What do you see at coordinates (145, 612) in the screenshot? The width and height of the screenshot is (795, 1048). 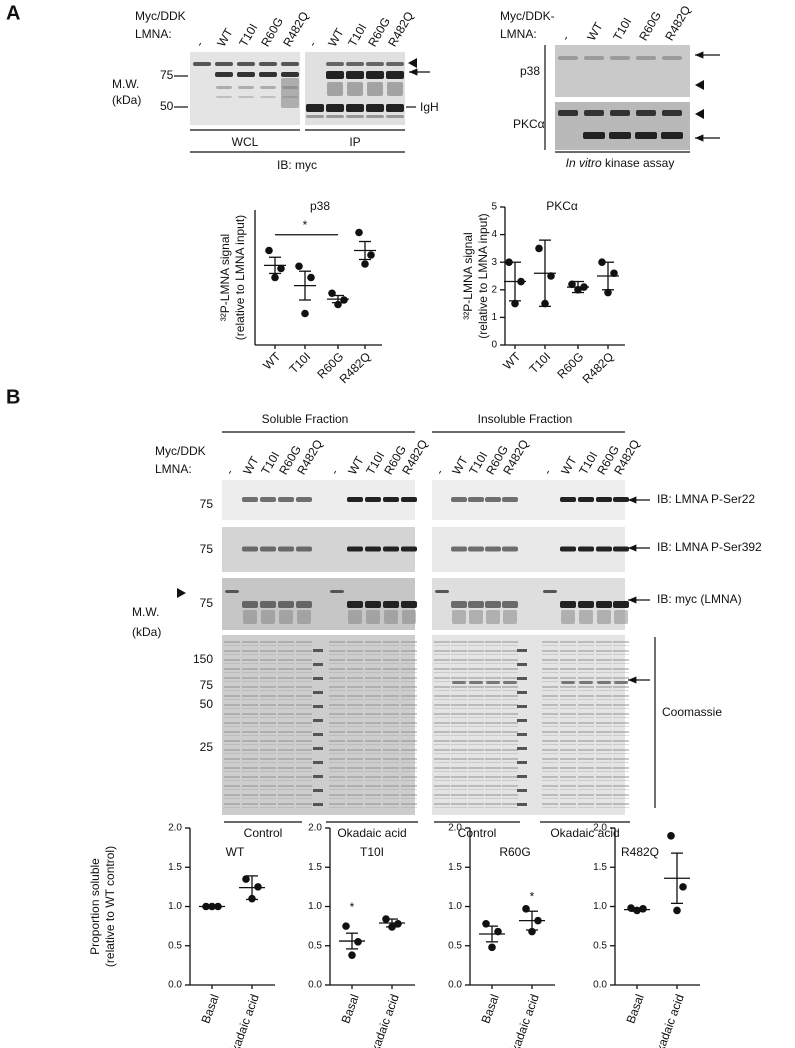 I see `mw-title: M.W.` at bounding box center [145, 612].